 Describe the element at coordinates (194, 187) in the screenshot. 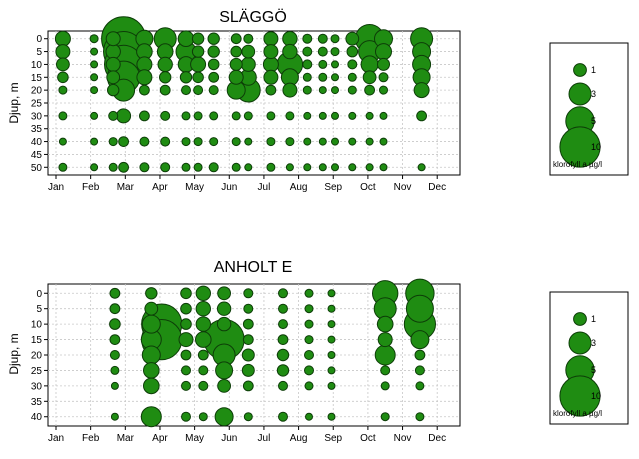

I see `month-label: May` at that location.